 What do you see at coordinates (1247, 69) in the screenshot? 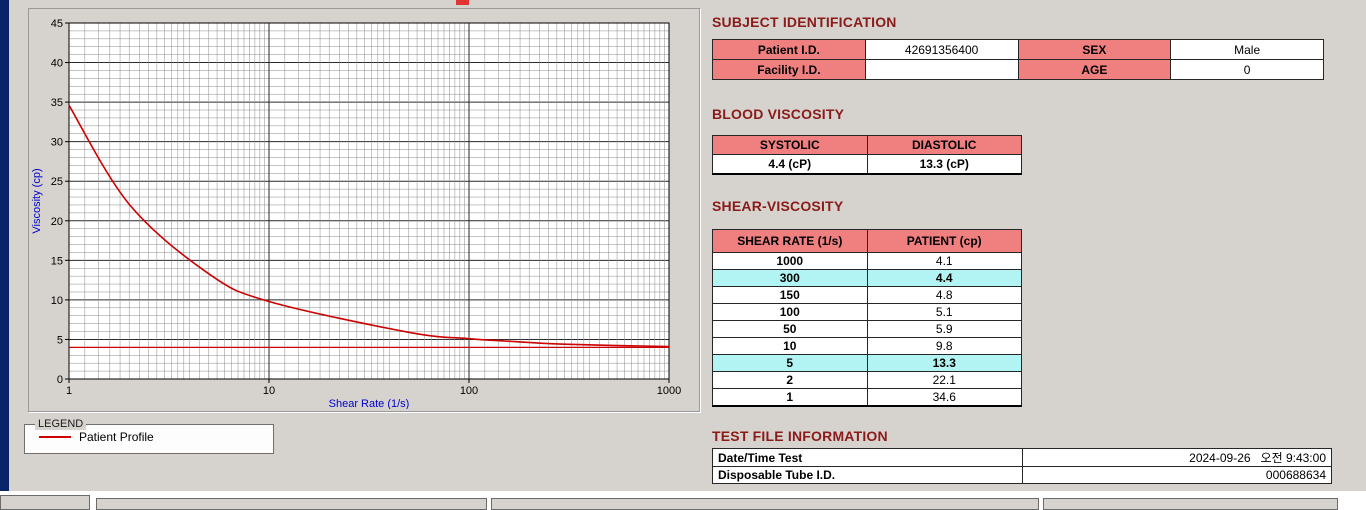
I see `subject-value-cell: 0` at bounding box center [1247, 69].